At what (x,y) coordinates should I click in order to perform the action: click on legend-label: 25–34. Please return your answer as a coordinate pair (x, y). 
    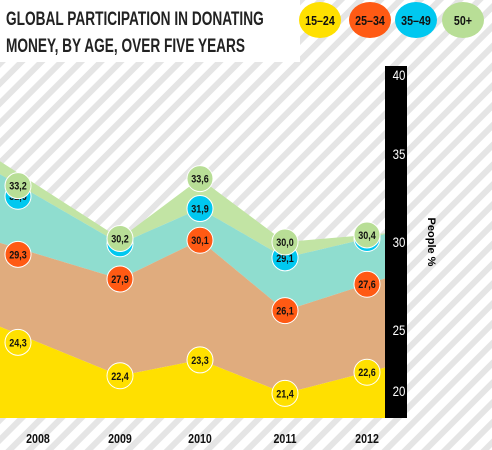
    Looking at the image, I should click on (370, 20).